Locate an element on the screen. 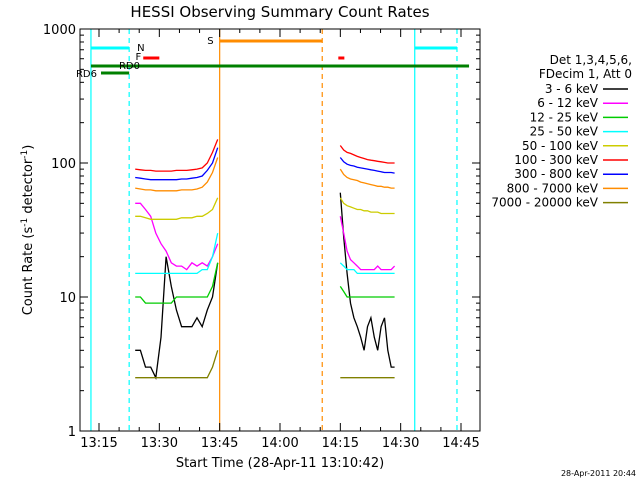 This screenshot has width=640, height=480. series-line-6-seg2 is located at coordinates (367, 165).